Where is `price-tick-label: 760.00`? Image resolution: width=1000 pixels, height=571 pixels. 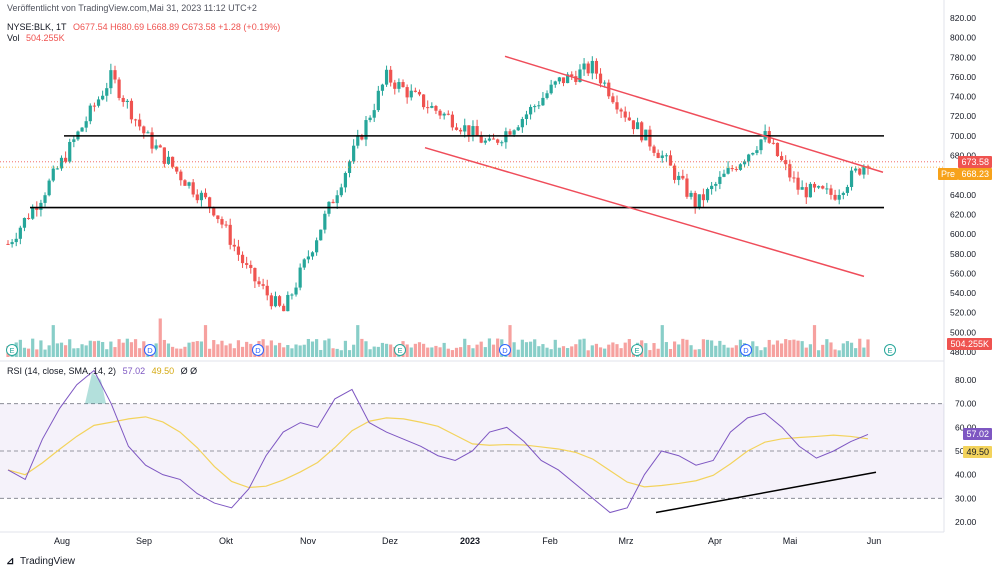 price-tick-label: 760.00 is located at coordinates (963, 77).